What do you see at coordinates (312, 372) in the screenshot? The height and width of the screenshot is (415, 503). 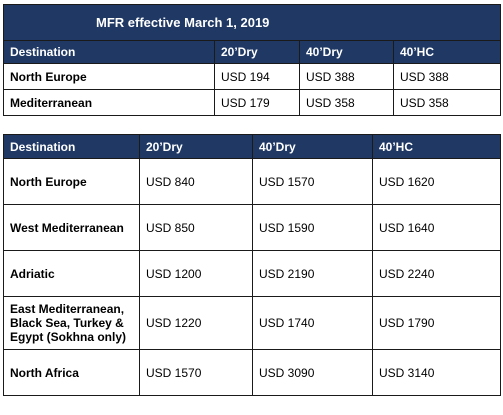 I see `rate-cell: USD 3090` at bounding box center [312, 372].